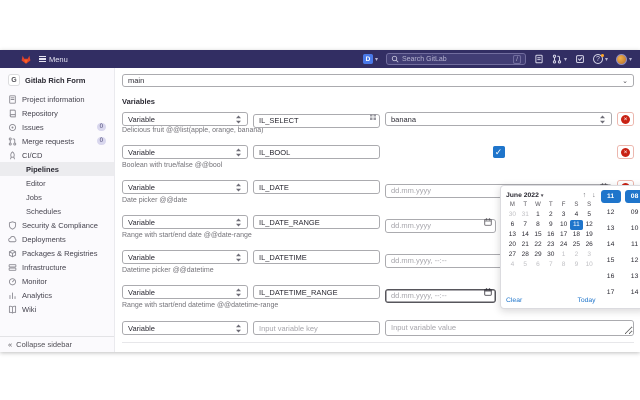  What do you see at coordinates (57, 253) in the screenshot?
I see `sidebar-item-packages: Packages & Registries` at bounding box center [57, 253].